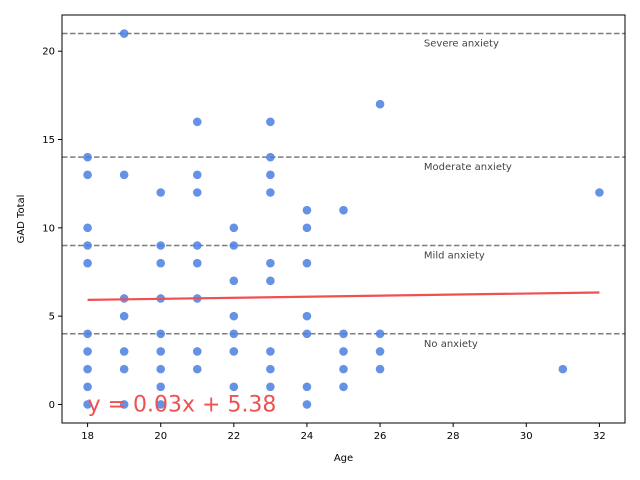 The width and height of the screenshot is (640, 480). What do you see at coordinates (468, 167) in the screenshot?
I see `reference-label: Moderate anxiety` at bounding box center [468, 167].